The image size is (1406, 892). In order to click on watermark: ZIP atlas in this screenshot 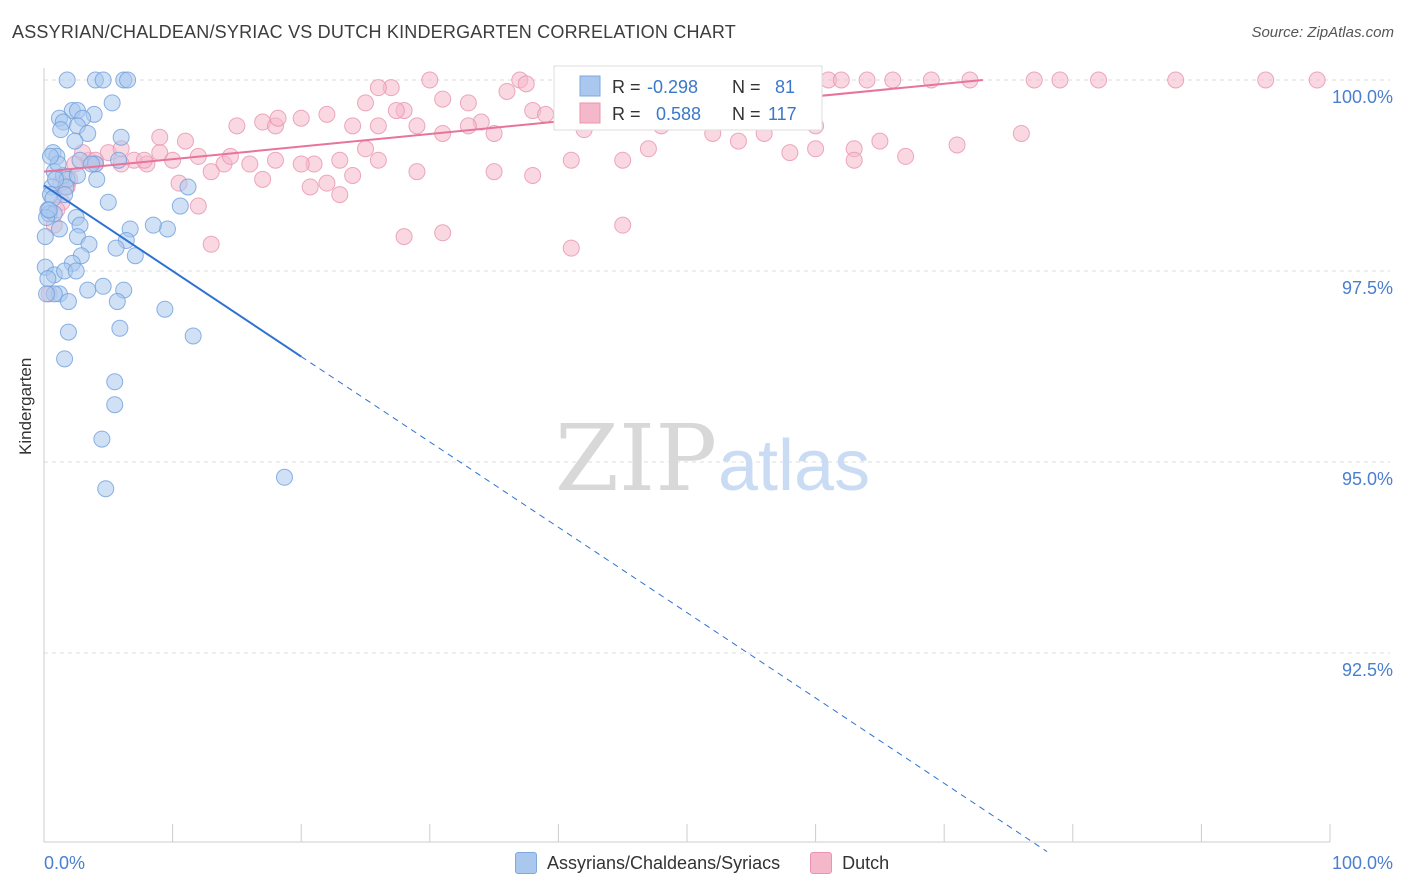, I will do `click(712, 458)`.